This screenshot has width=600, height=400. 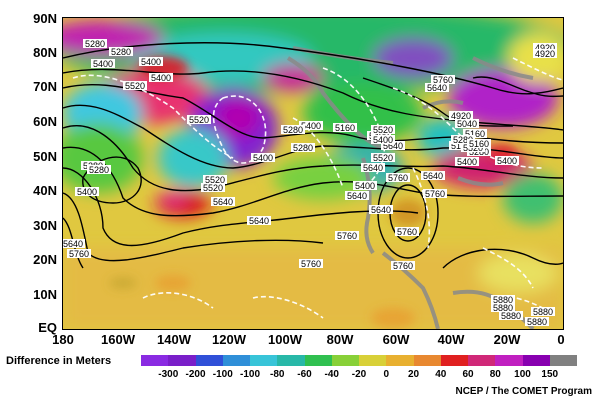 I want to click on lon-label-0: 0, so click(x=561, y=339).